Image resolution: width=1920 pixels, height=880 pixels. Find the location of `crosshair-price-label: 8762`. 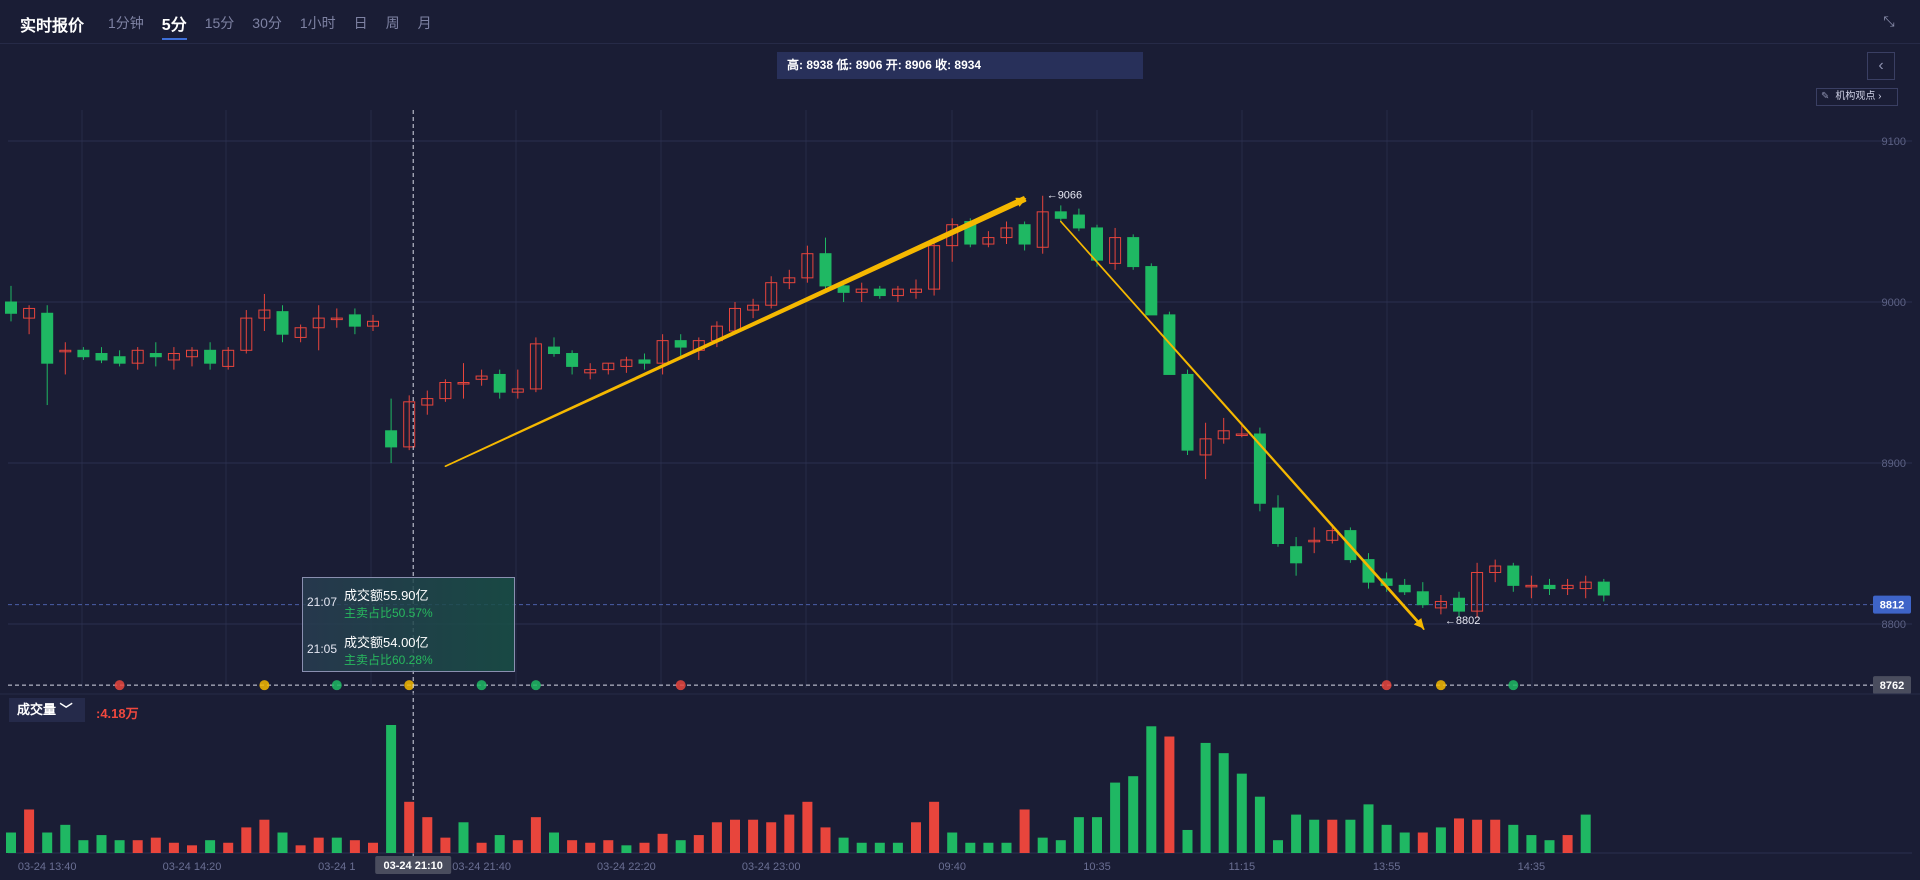

crosshair-price-label: 8762 is located at coordinates (1892, 686).